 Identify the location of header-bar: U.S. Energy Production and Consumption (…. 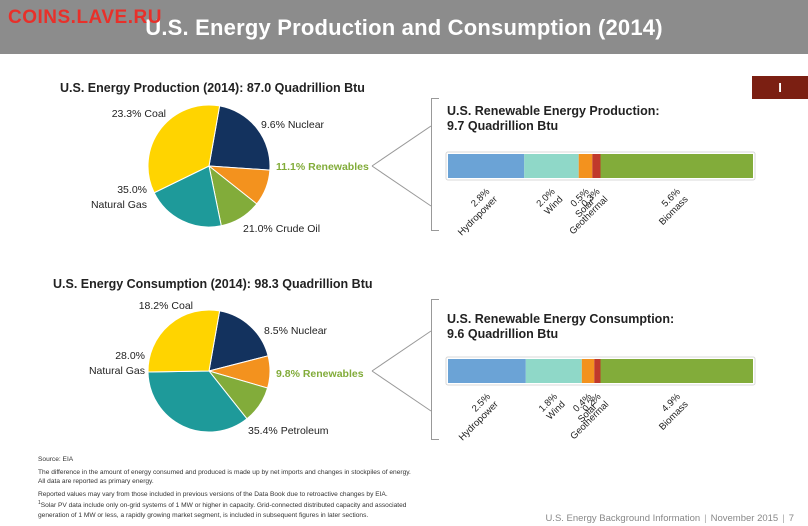
(404, 27).